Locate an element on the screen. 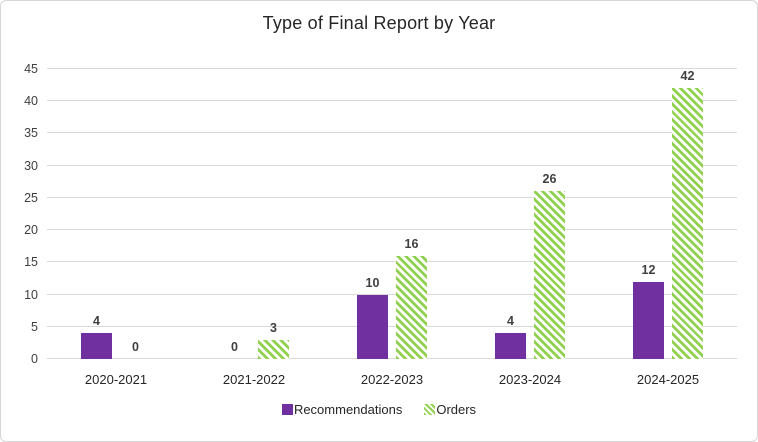  bar-orders: 16 is located at coordinates (411, 298).